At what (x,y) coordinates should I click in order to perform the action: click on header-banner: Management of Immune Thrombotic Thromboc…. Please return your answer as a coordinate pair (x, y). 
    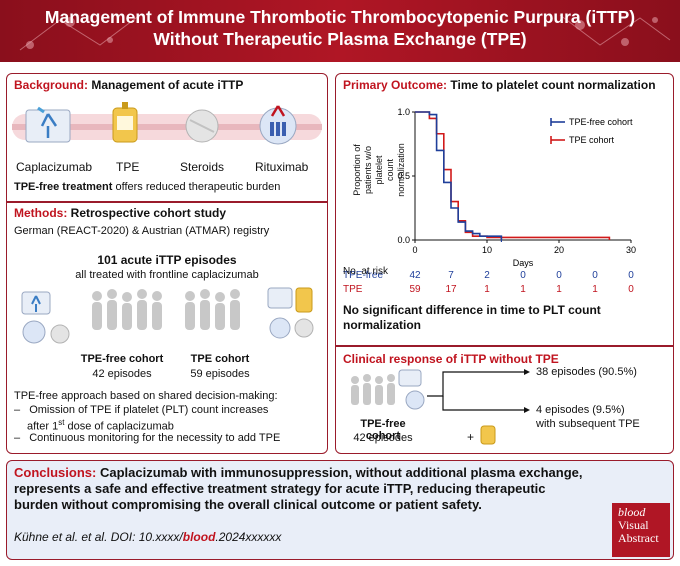
    Looking at the image, I should click on (340, 31).